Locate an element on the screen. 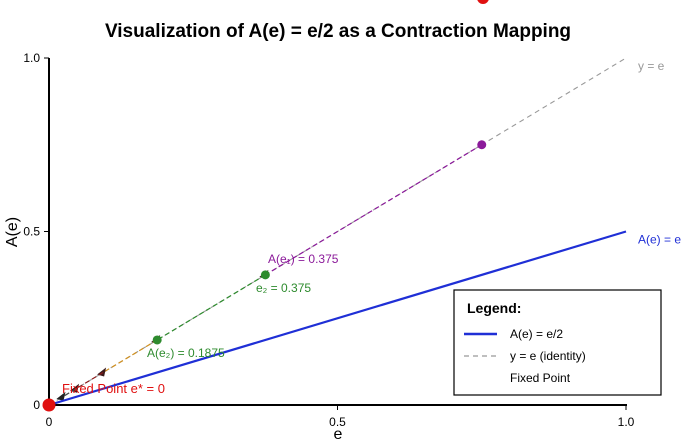 This screenshot has height=441, width=685. iteration-arrowhead is located at coordinates (61, 396).